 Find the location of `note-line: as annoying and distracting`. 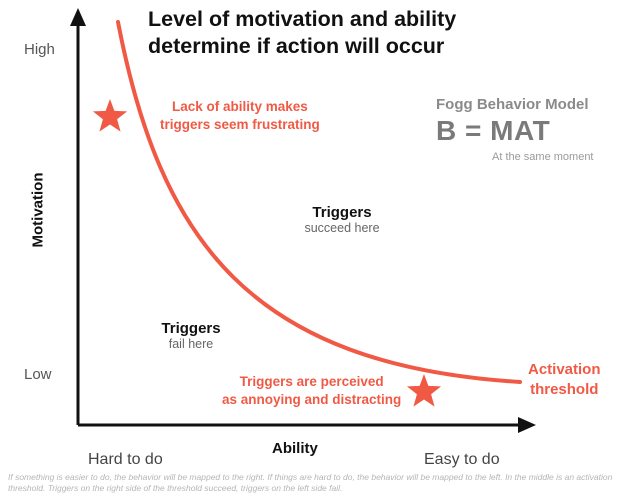

note-line: as annoying and distracting is located at coordinates (312, 399).